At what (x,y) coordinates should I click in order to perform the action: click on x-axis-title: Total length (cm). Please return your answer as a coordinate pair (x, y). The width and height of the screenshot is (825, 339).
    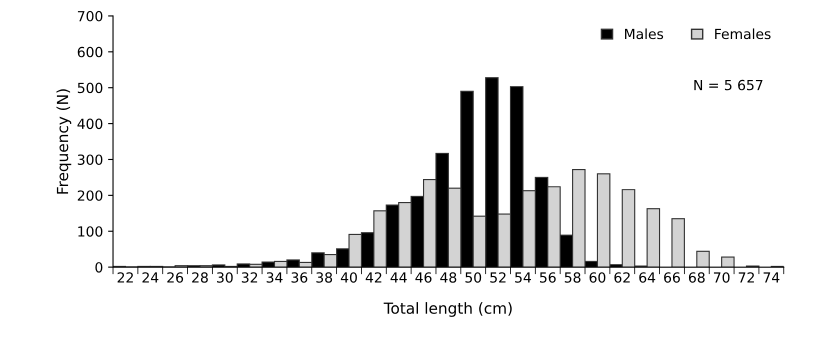
    Looking at the image, I should click on (448, 309).